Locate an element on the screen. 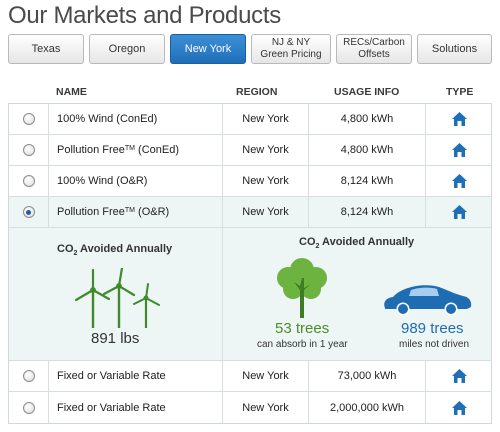 This screenshot has width=500, height=432. product-radio-checked is located at coordinates (28, 212).